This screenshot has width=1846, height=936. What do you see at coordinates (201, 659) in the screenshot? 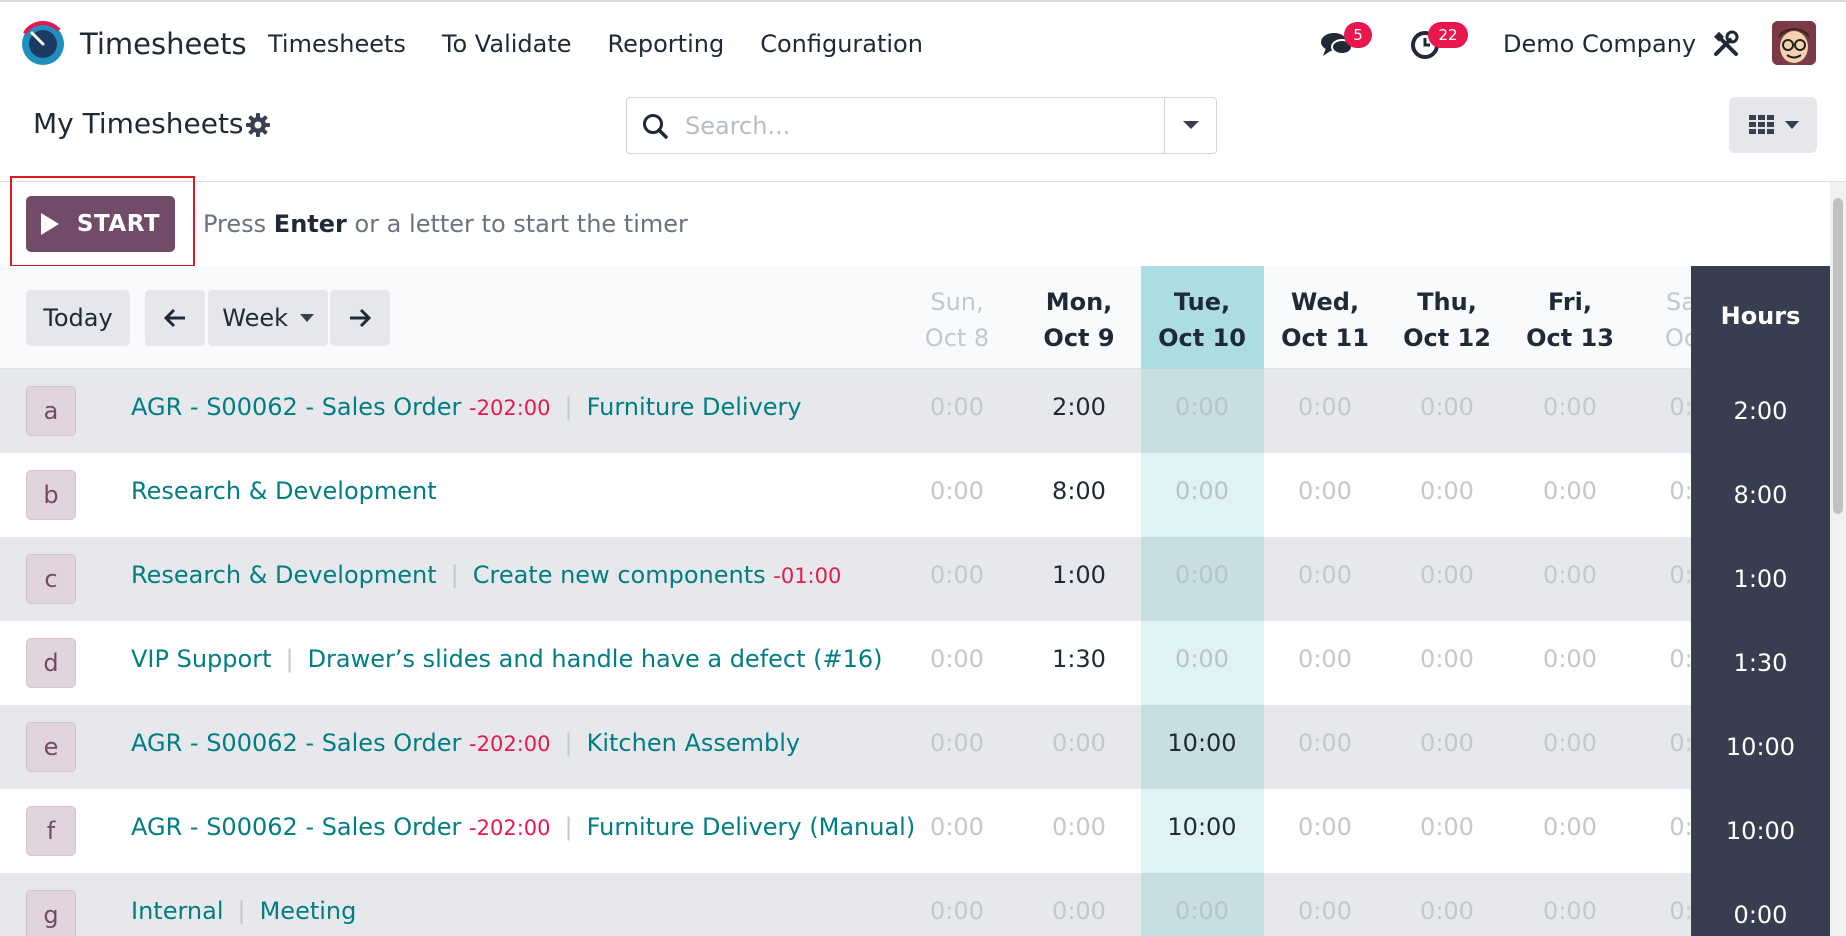
I see `project-link: VIP Support` at bounding box center [201, 659].